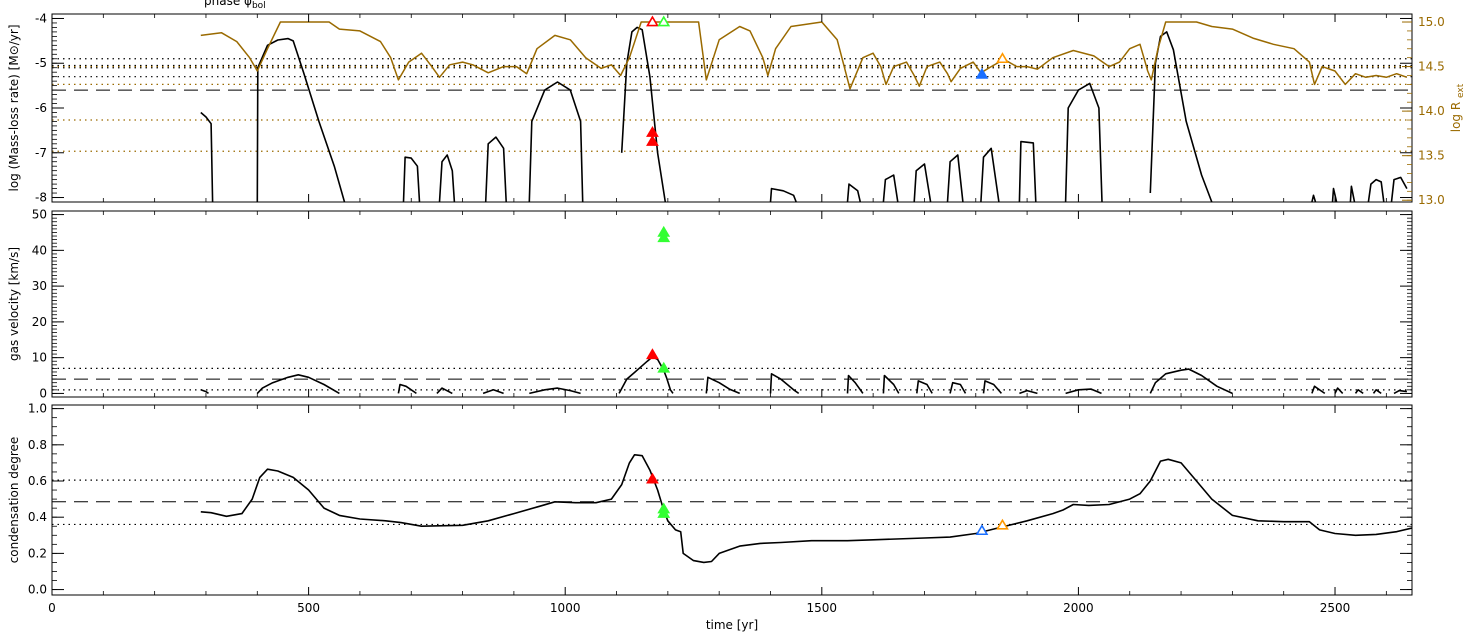  Describe the element at coordinates (1431, 67) in the screenshot. I see `y2-tick-label: 14.5` at that location.